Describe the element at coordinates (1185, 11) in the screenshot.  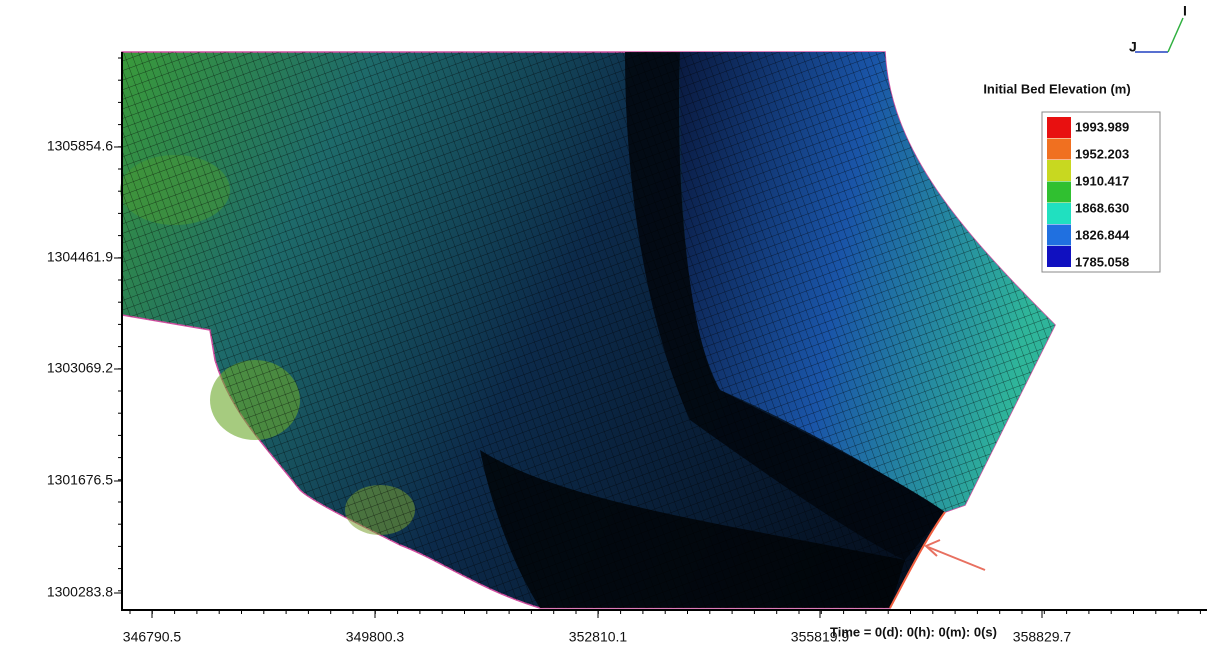
I see `i-label: I` at that location.